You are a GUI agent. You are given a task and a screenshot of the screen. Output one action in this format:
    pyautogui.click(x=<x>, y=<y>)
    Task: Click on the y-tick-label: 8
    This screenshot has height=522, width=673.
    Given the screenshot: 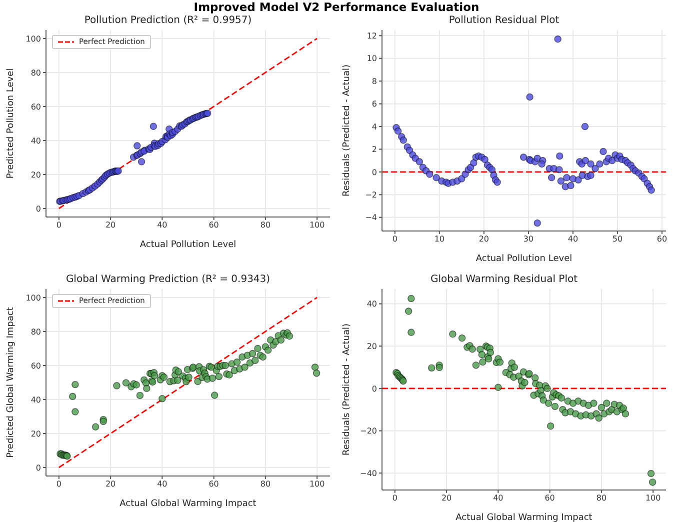 What is the action you would take?
    pyautogui.click(x=374, y=81)
    